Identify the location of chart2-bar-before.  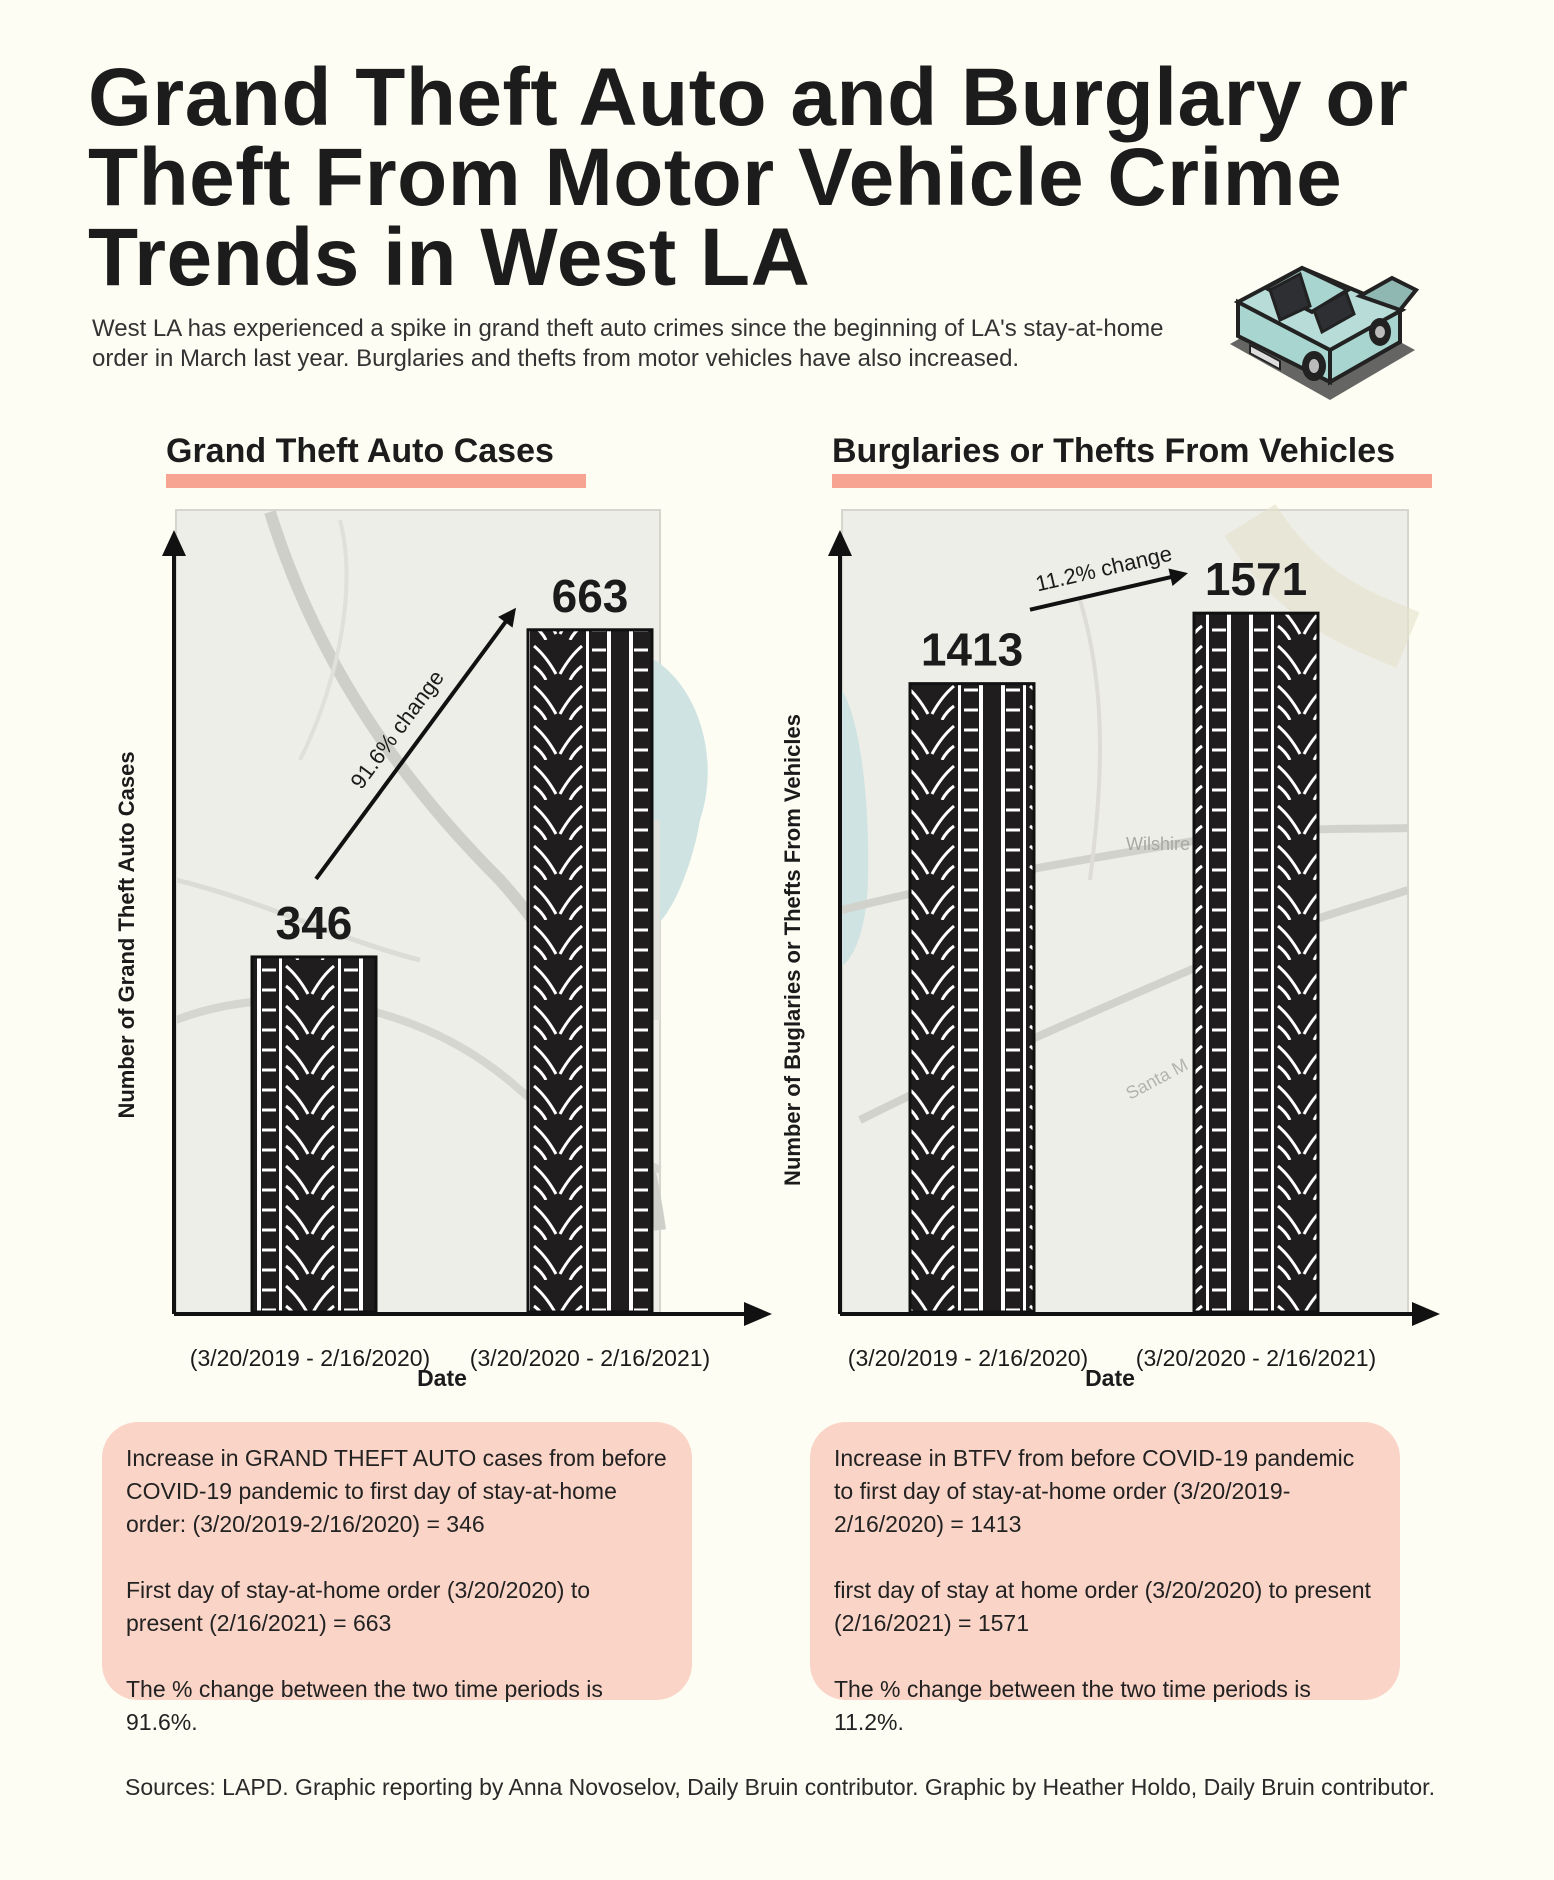
(972, 998).